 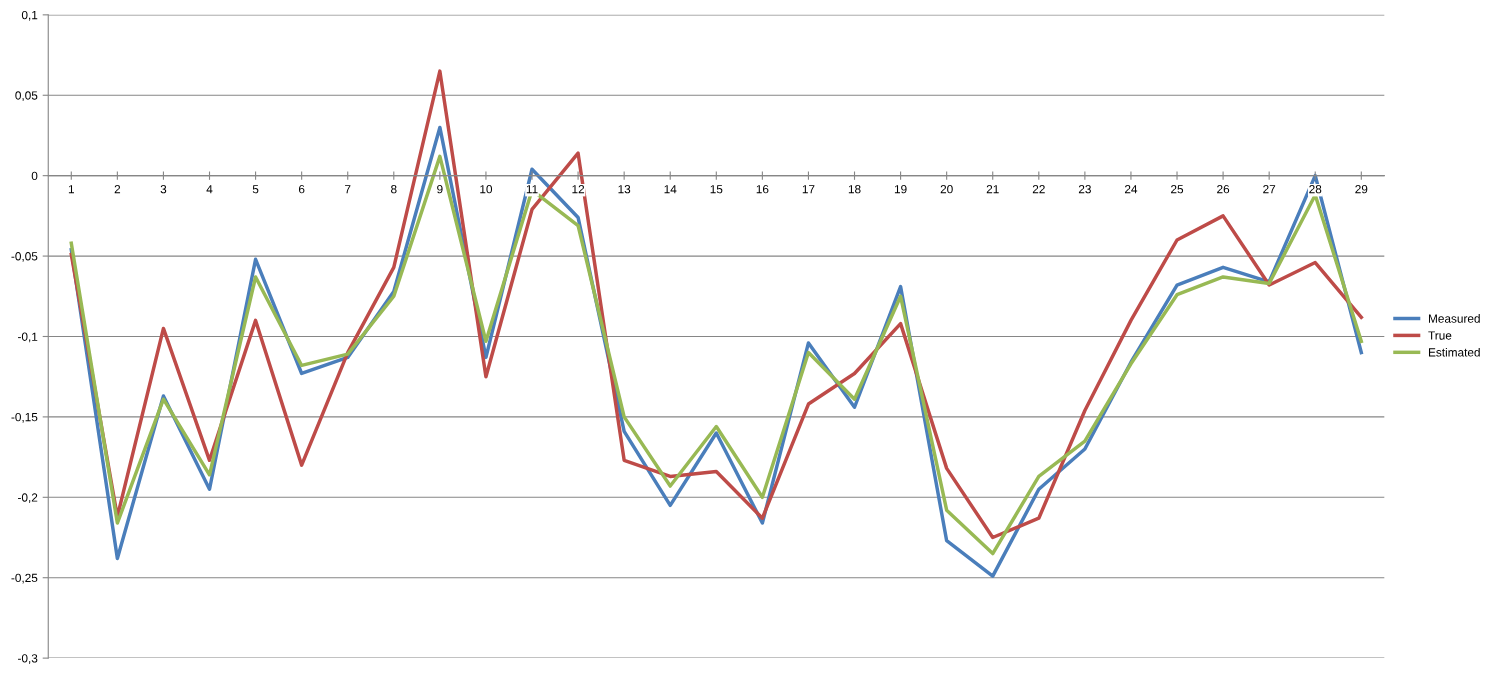 What do you see at coordinates (1440, 335) in the screenshot?
I see `legend-label: True` at bounding box center [1440, 335].